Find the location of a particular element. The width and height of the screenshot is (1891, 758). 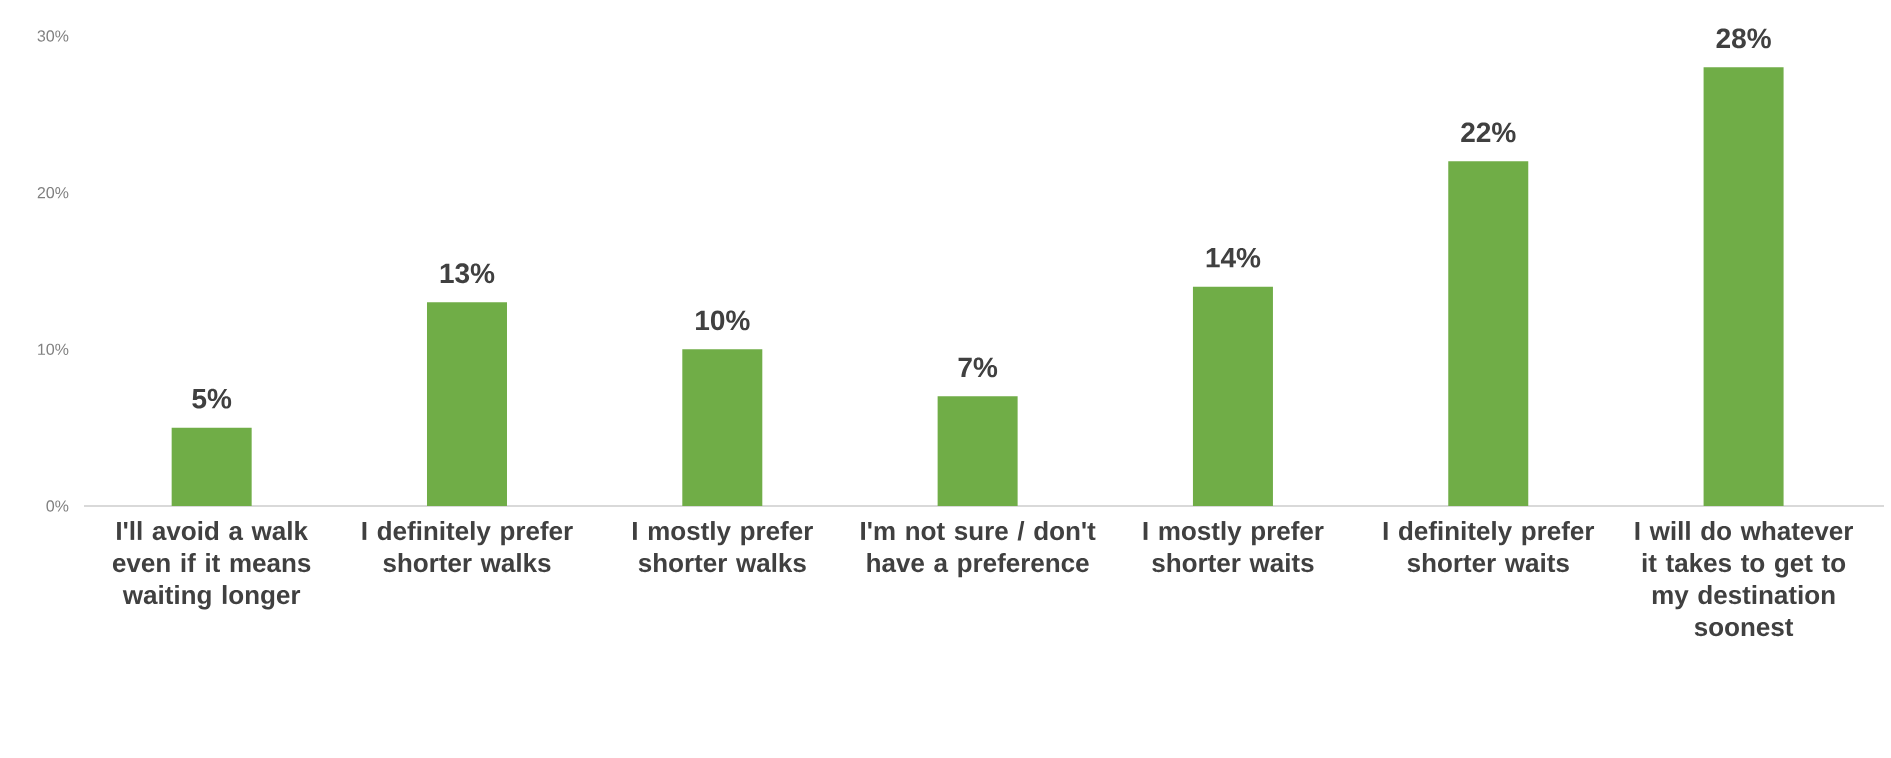

x-tick-label: I'm not sure / don't have a preference is located at coordinates (978, 549).